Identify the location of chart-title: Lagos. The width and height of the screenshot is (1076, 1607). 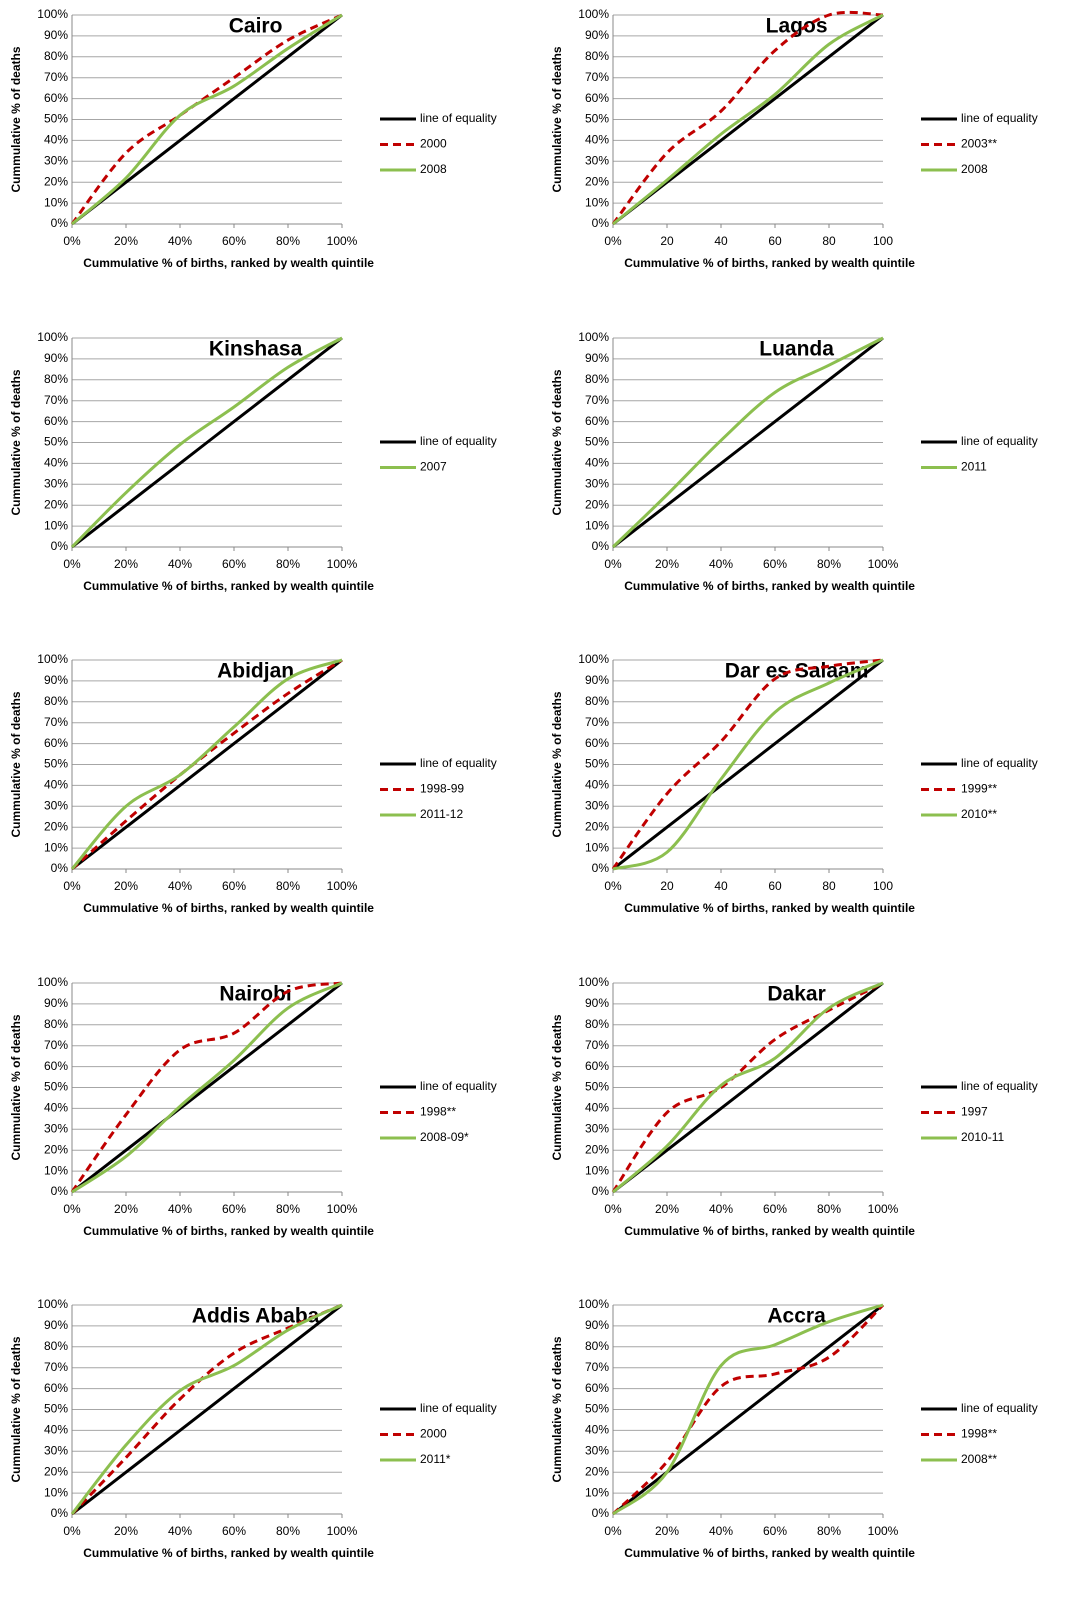
(797, 26).